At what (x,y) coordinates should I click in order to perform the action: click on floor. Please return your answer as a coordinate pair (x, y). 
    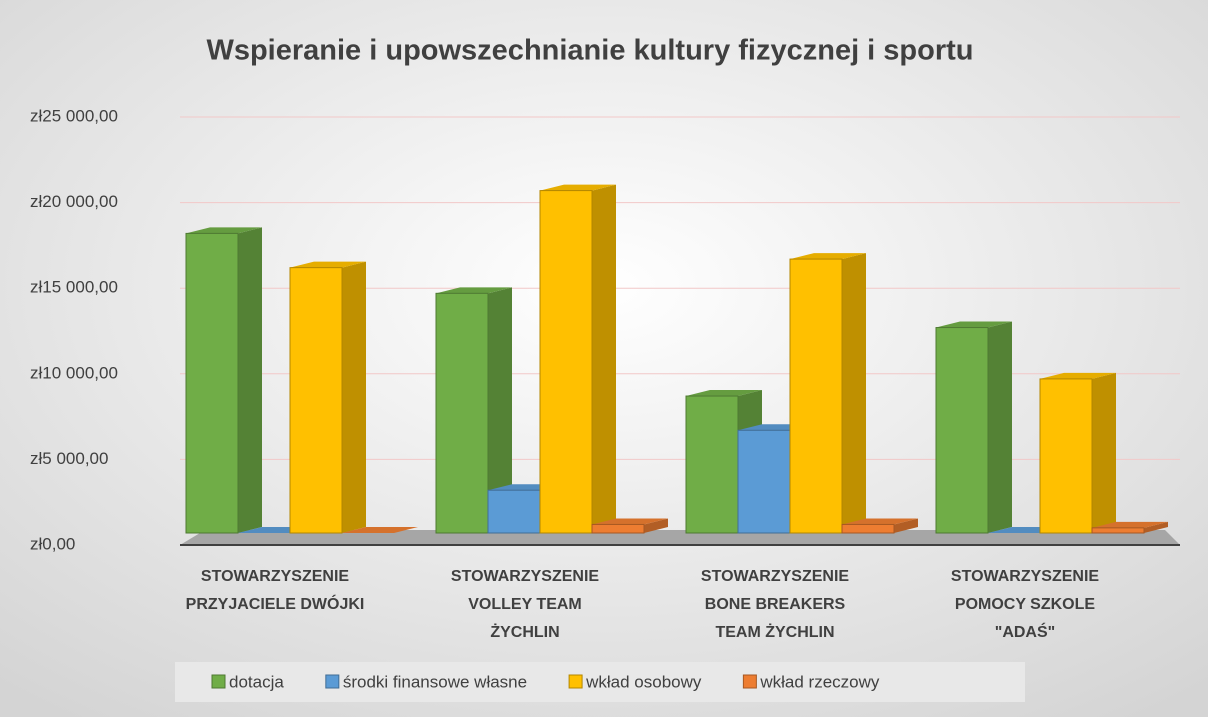
    Looking at the image, I should click on (680, 537).